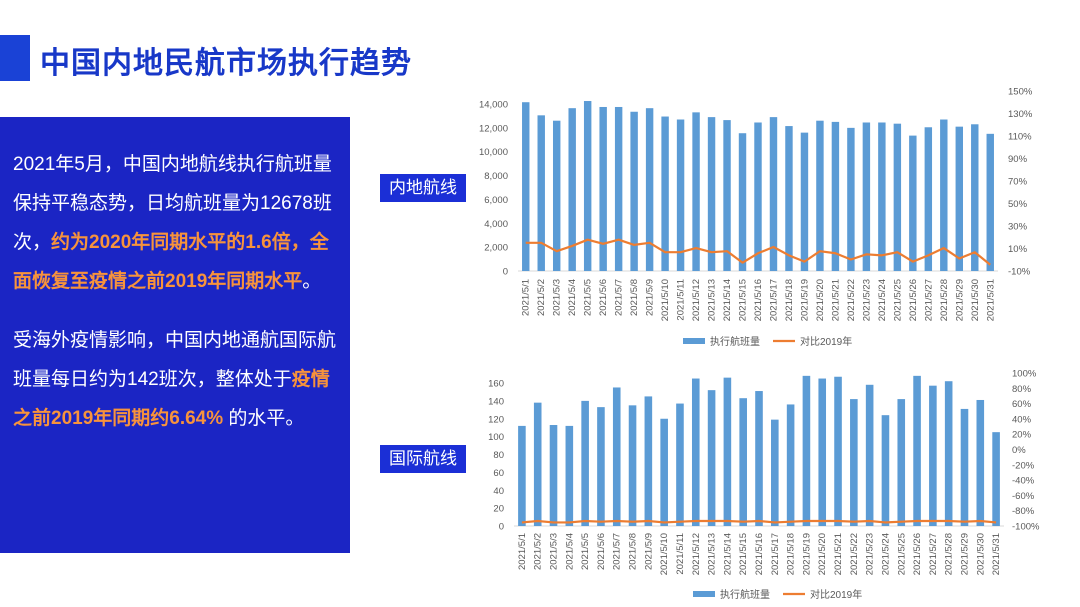 The height and width of the screenshot is (607, 1080). What do you see at coordinates (526, 297) in the screenshot?
I see `x-axis-tick-label: 2021/5/1` at bounding box center [526, 297].